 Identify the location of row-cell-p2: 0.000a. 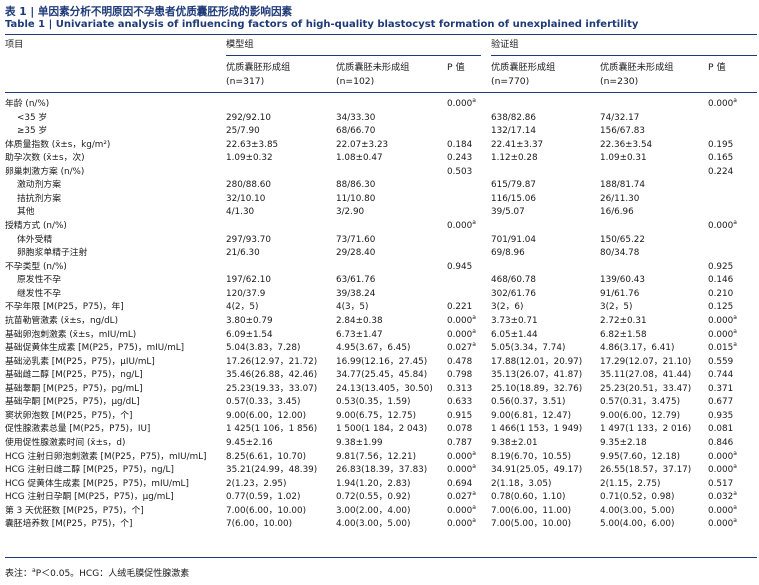
(722, 334).